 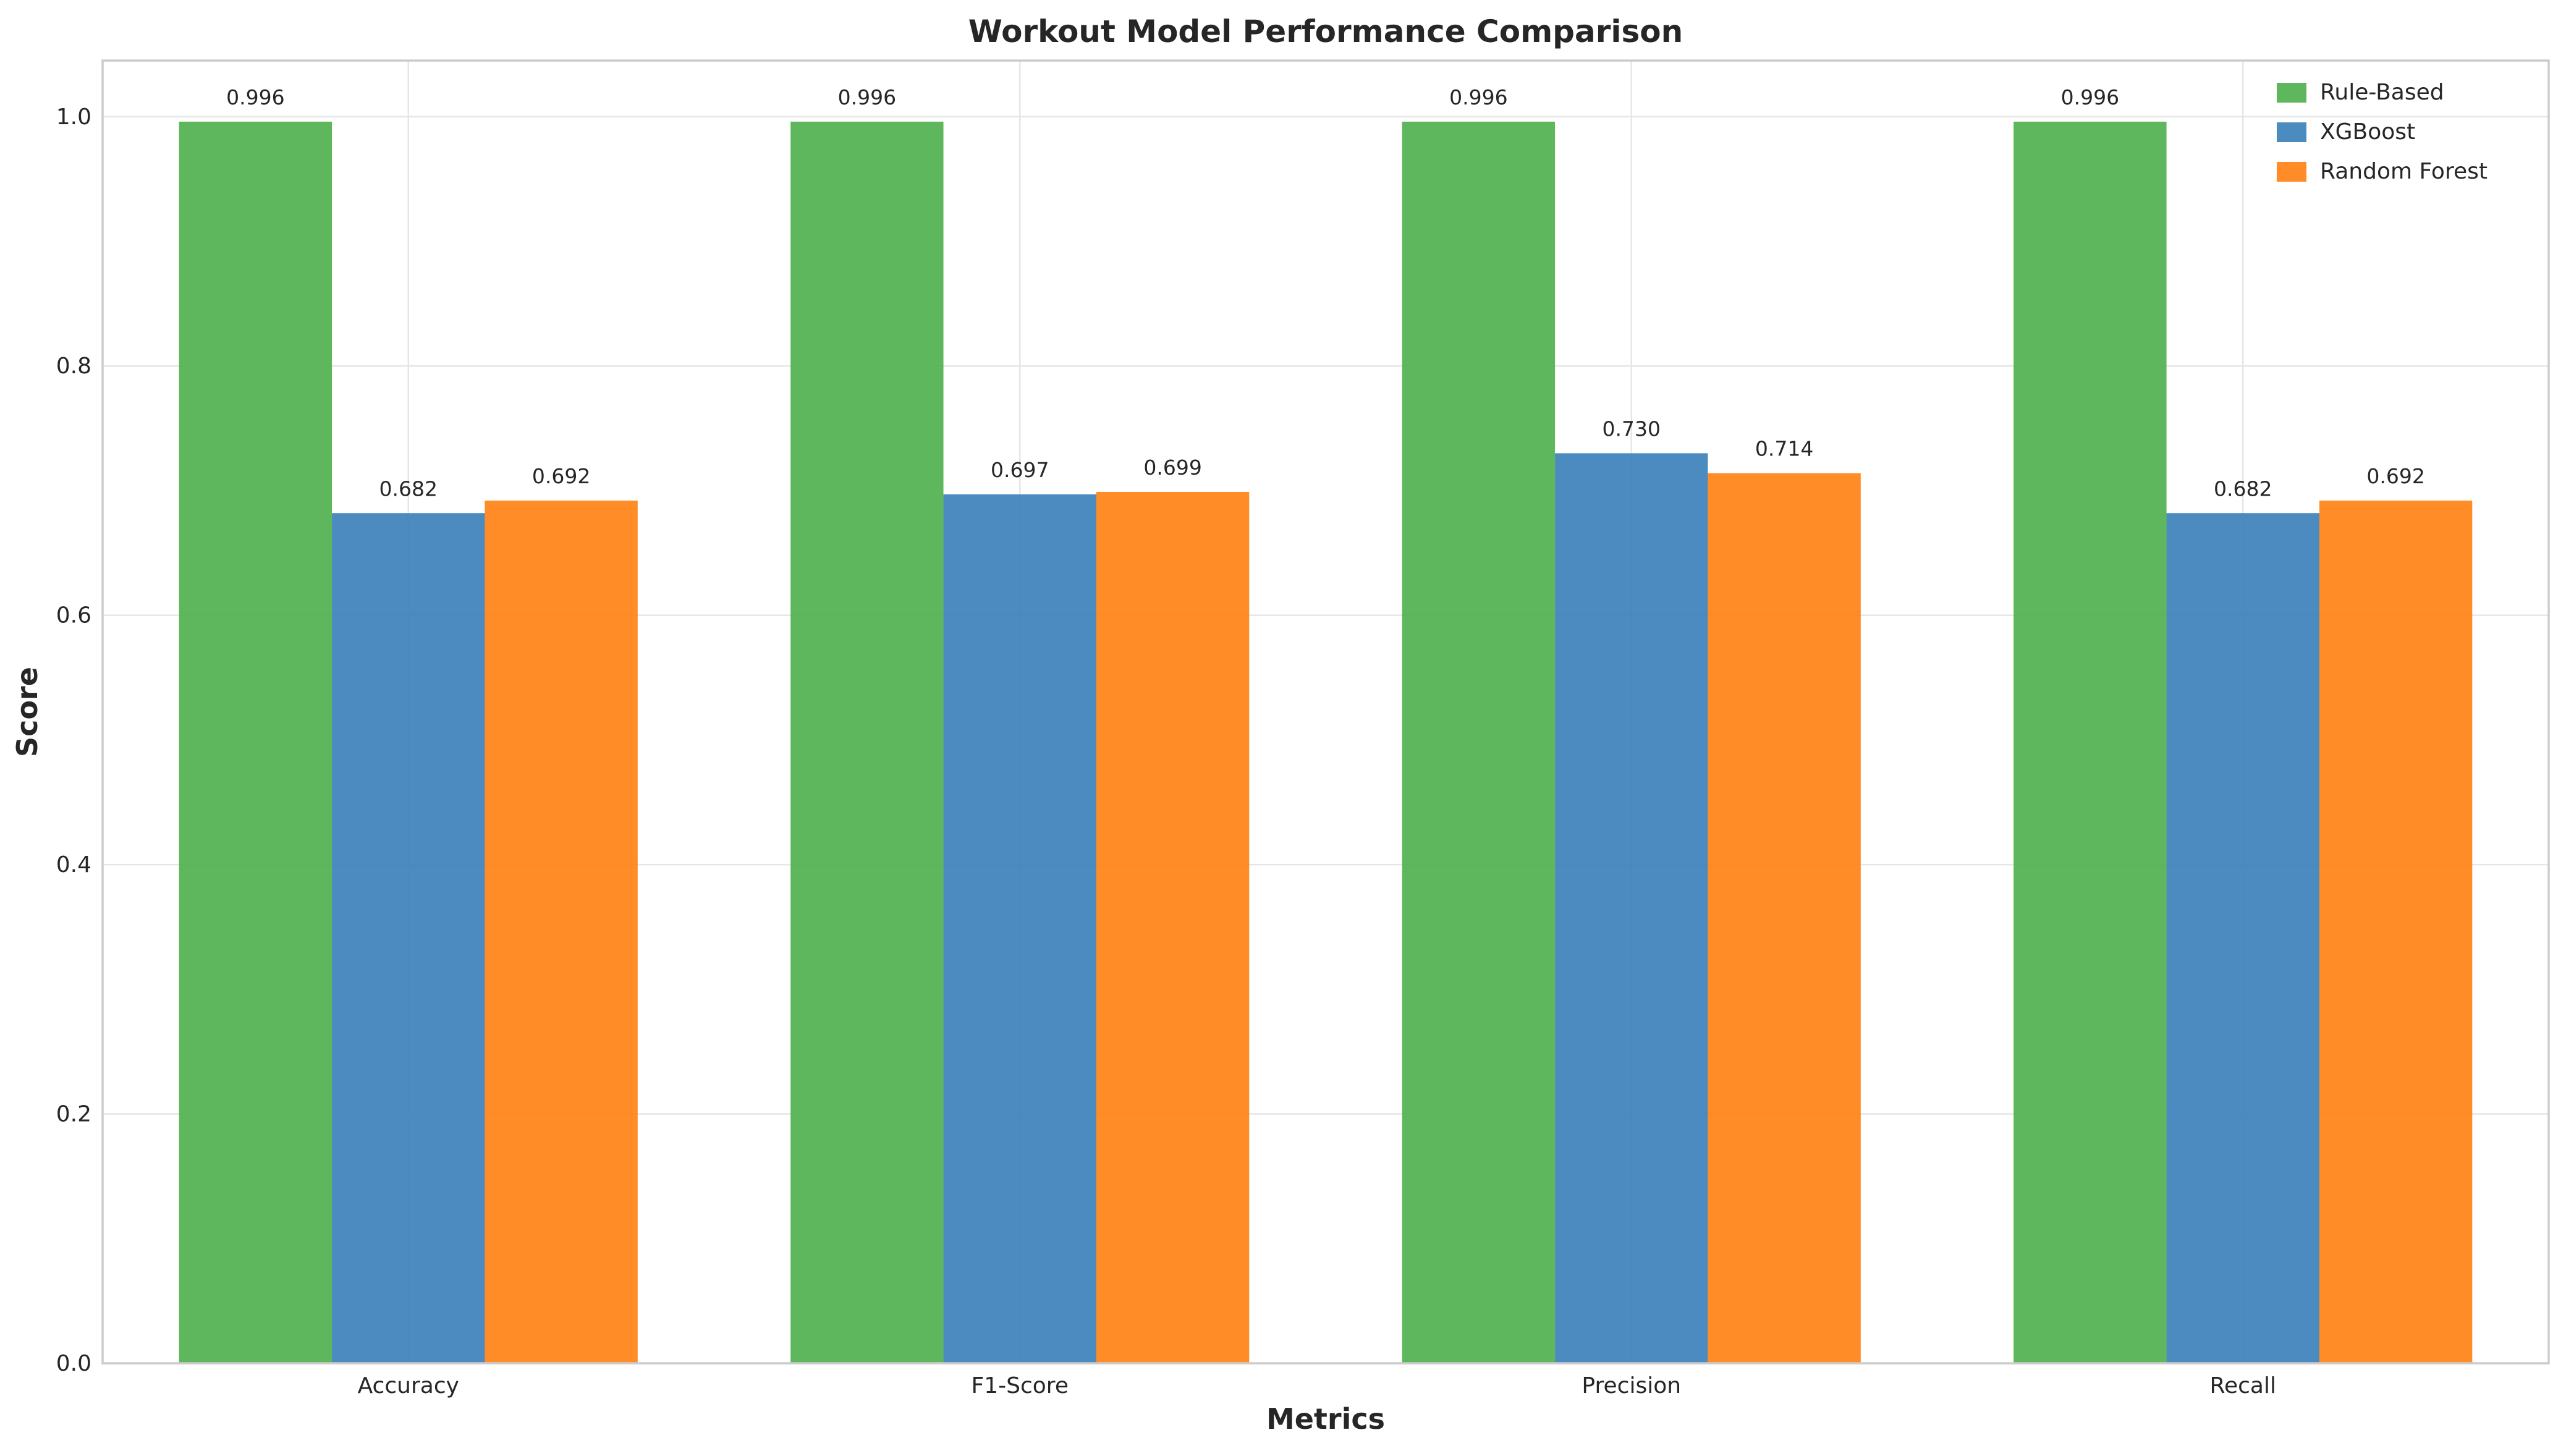 I want to click on y-tick-label: 1.0, so click(x=73, y=117).